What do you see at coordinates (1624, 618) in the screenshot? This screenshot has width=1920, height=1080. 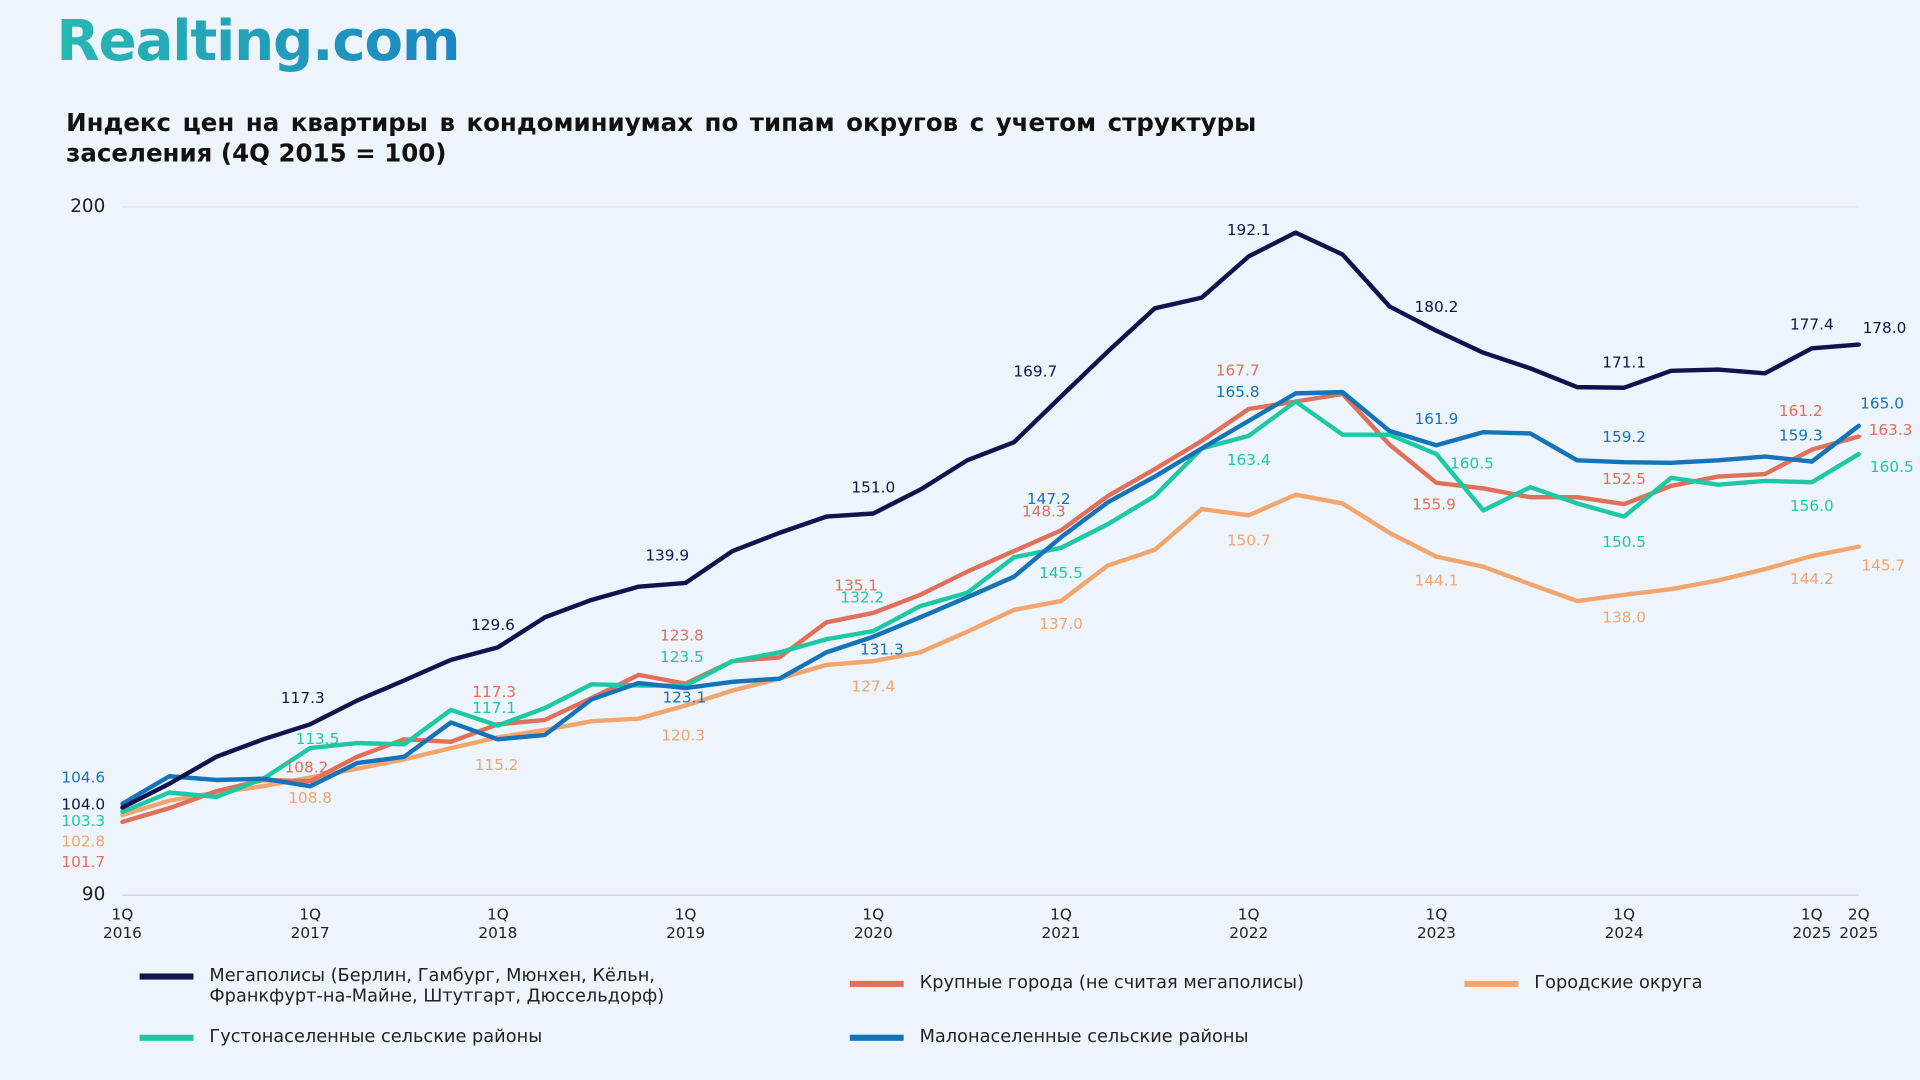 I see `data-label: 138.0` at bounding box center [1624, 618].